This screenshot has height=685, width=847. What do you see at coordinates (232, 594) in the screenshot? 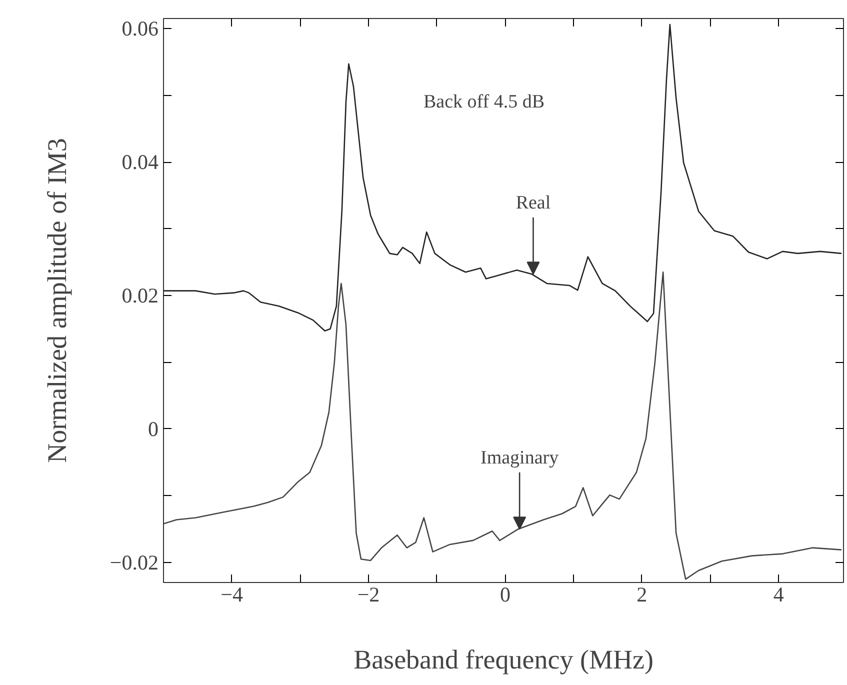
I see `x-tick-label: −4` at bounding box center [232, 594].